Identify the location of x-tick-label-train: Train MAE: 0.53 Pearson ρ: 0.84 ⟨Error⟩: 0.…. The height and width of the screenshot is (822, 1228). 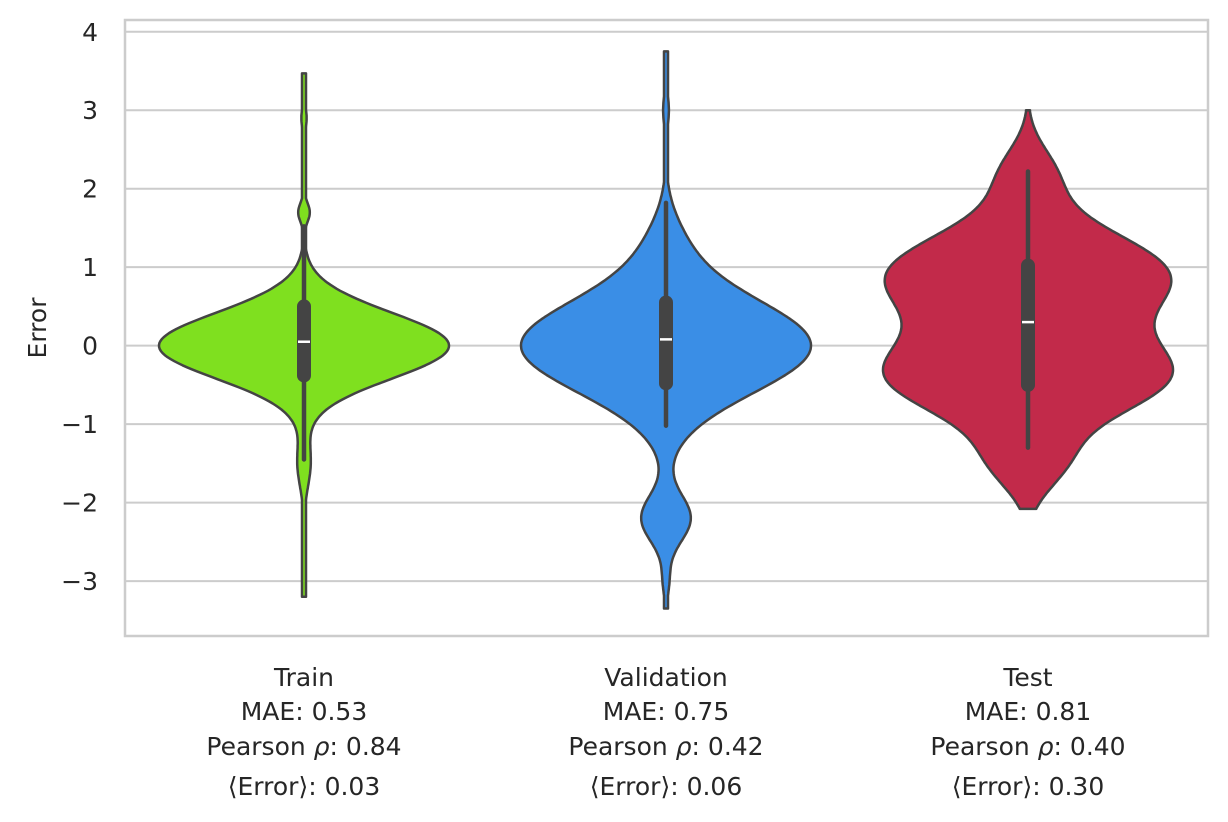
(303, 732).